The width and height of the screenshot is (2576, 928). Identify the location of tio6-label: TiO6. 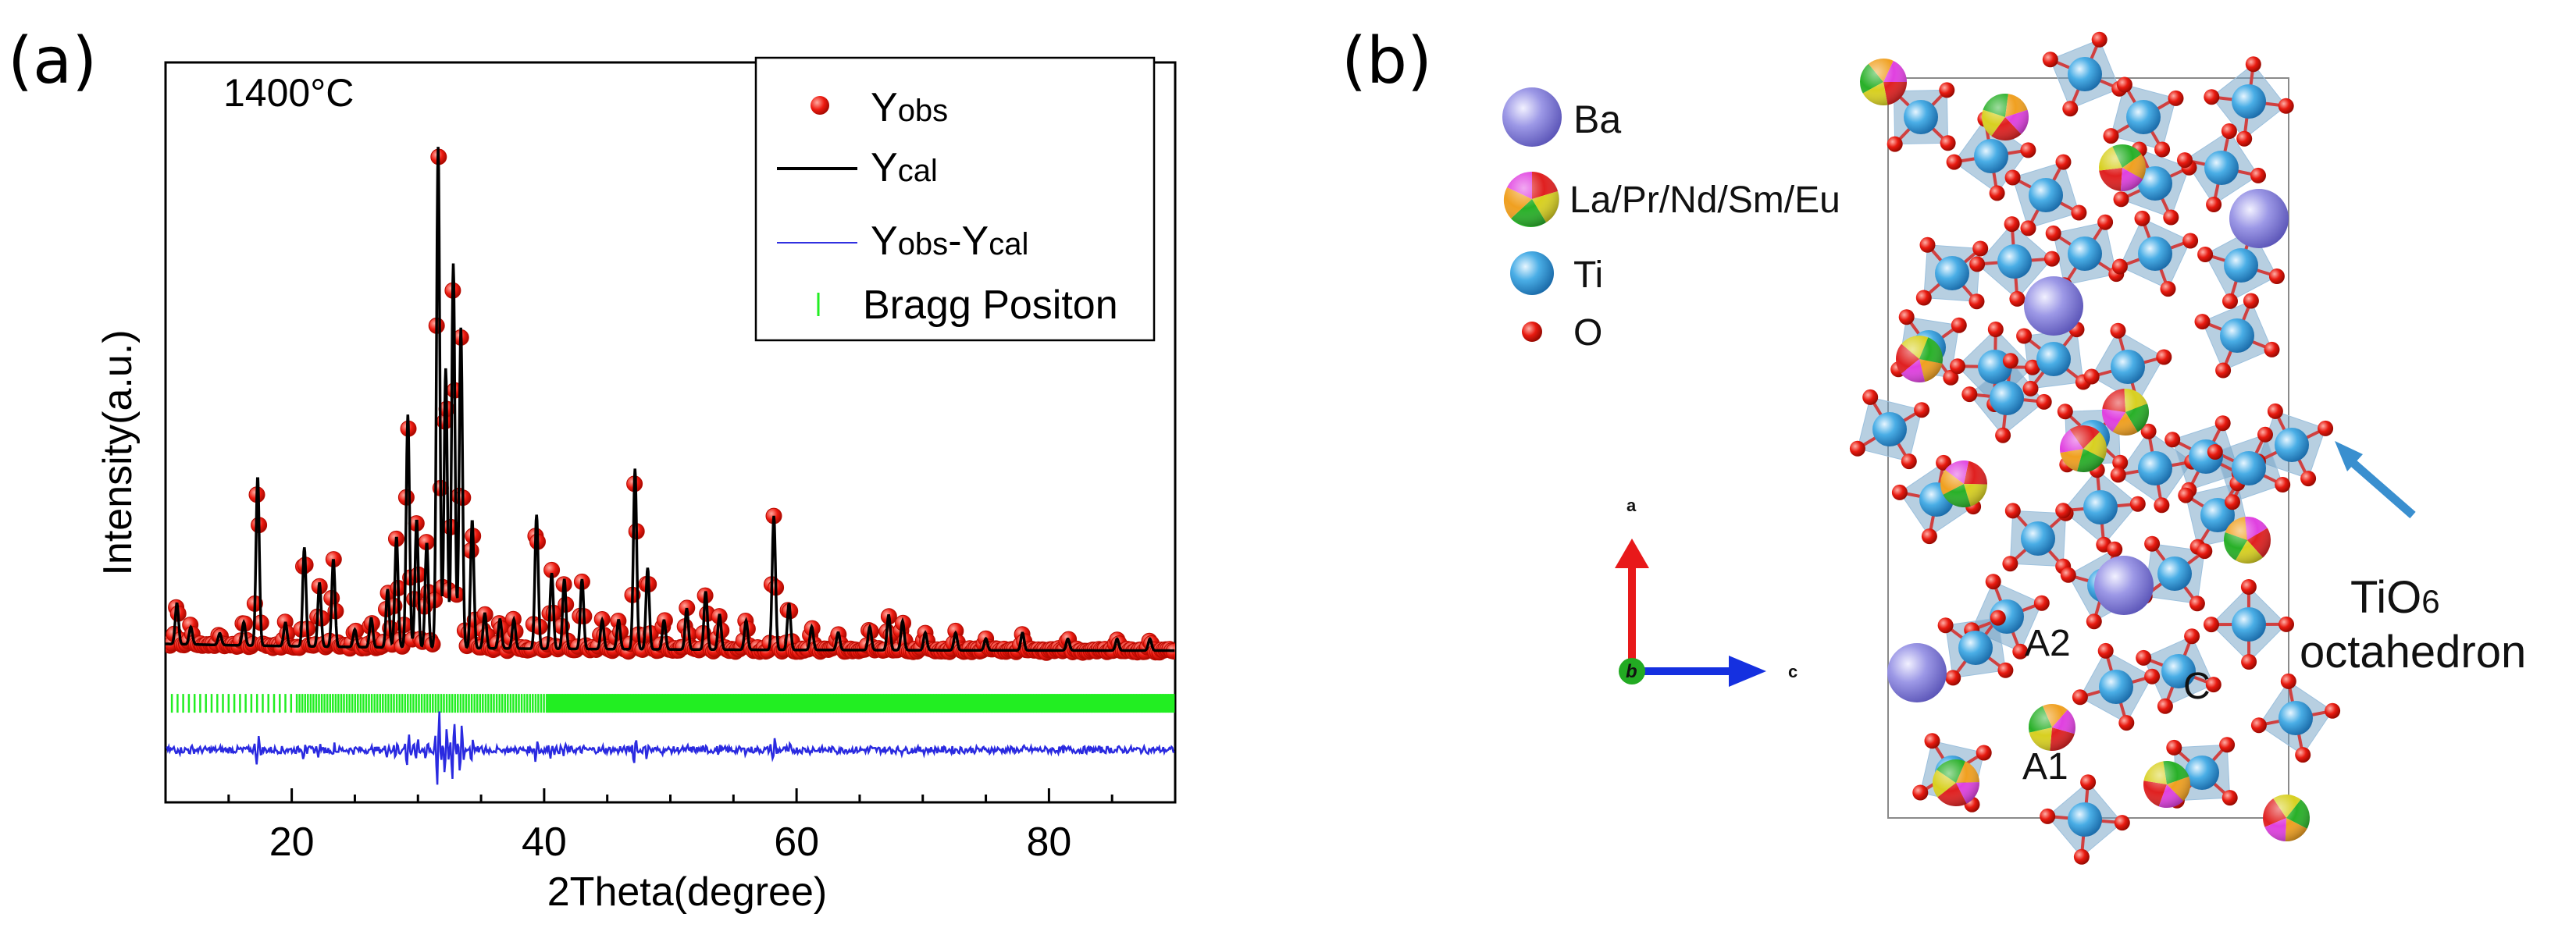
(2395, 597).